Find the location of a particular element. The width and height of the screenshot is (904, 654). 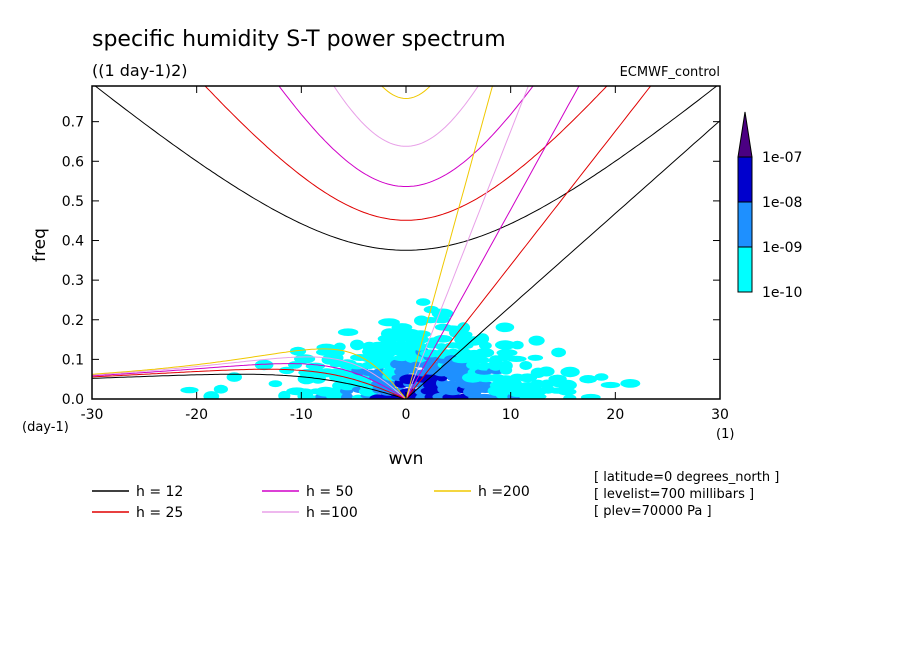

ytick-label-7: 0.7 is located at coordinates (73, 123).